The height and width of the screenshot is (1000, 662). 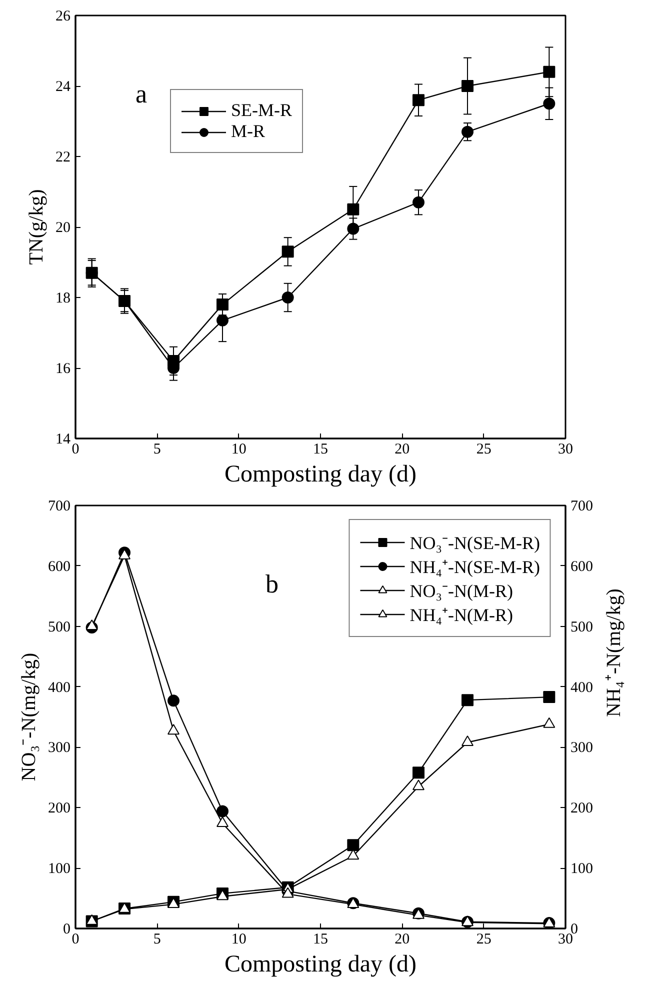 I want to click on legend-label: NO₃⁻-N(M-R), so click(x=461, y=591).